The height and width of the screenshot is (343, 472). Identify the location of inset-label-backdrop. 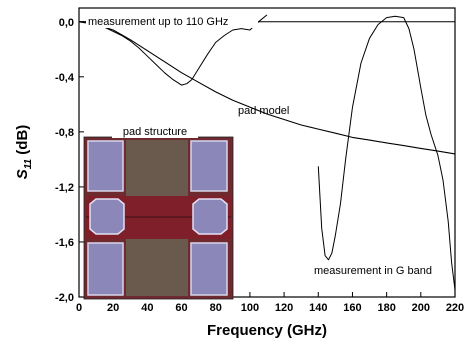
(155, 131).